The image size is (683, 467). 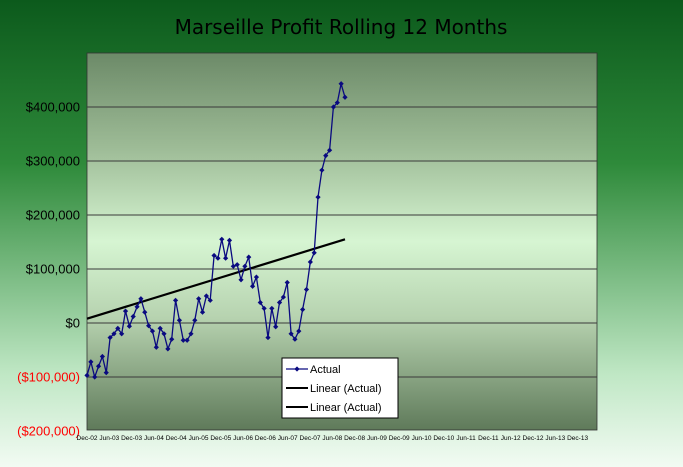 What do you see at coordinates (422, 438) in the screenshot?
I see `x-tick-label: Jun-10` at bounding box center [422, 438].